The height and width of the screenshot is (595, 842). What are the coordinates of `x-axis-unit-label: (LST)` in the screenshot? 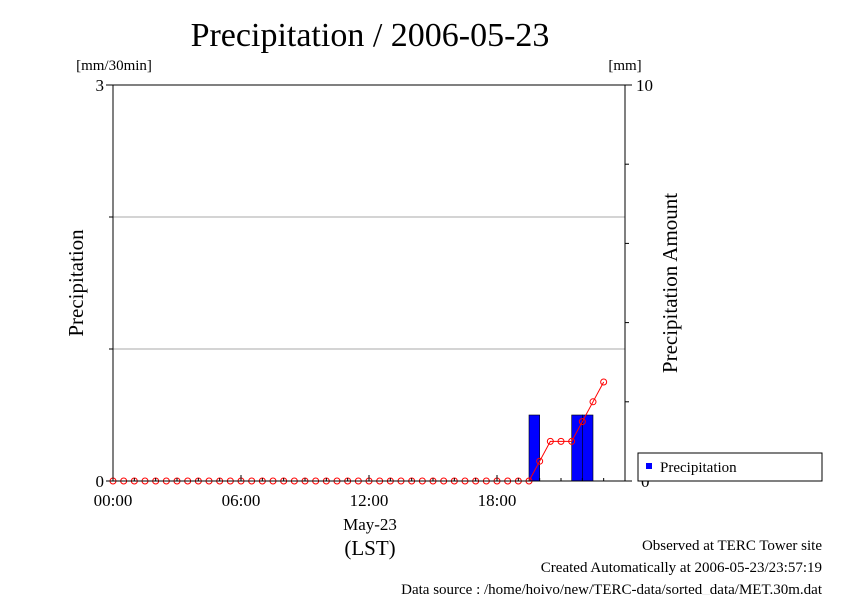 It's located at (369, 548).